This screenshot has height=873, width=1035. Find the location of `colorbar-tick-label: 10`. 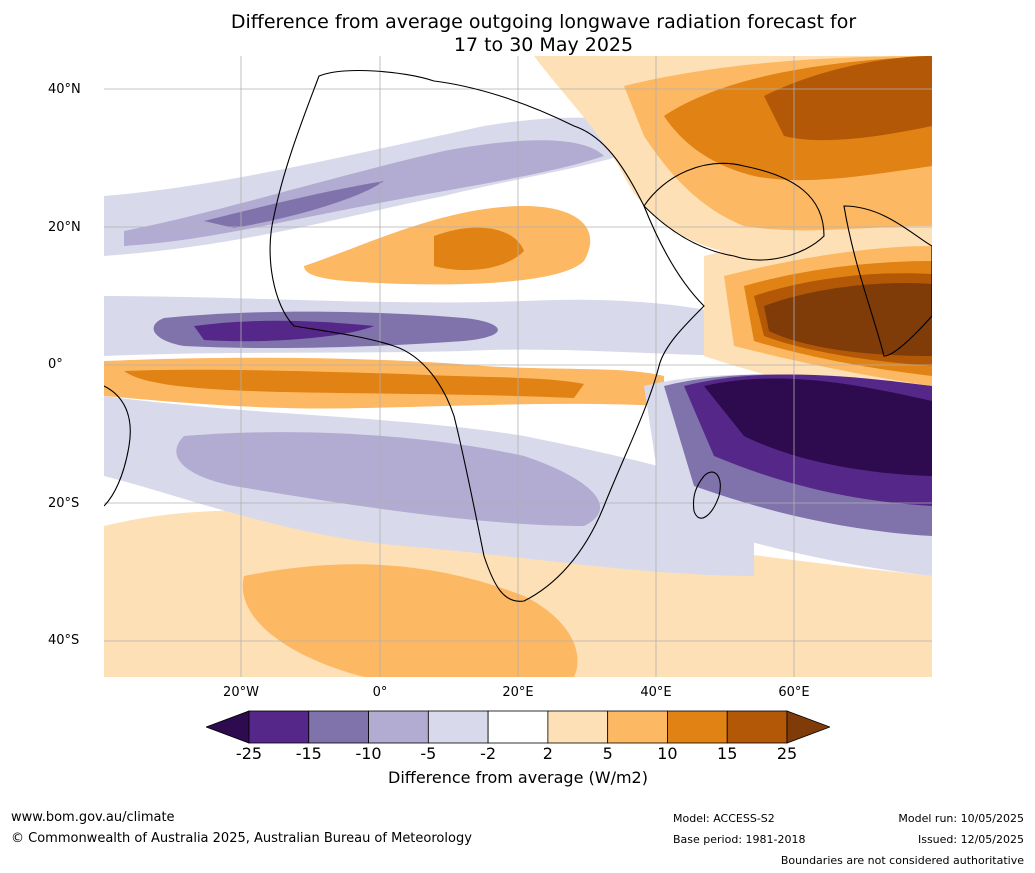

colorbar-tick-label: 10 is located at coordinates (667, 753).